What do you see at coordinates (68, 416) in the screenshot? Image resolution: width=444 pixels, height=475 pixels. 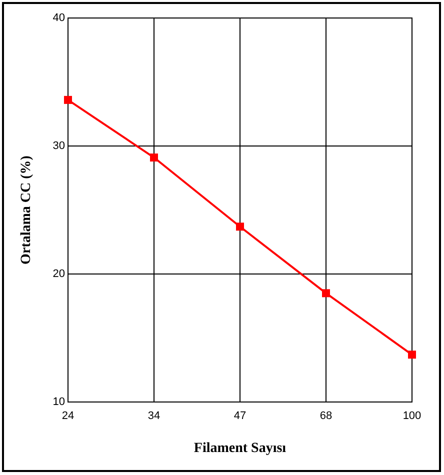 I see `x-tick-label: 24` at bounding box center [68, 416].